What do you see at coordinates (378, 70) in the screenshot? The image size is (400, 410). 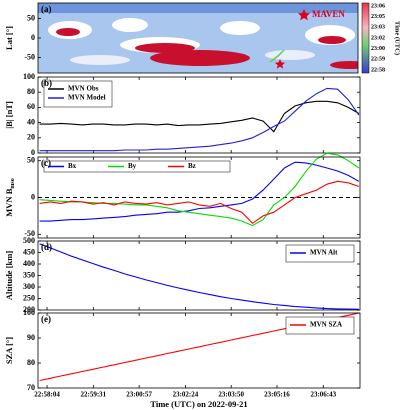 I see `colorbar-tick-label: 22:58` at bounding box center [378, 70].